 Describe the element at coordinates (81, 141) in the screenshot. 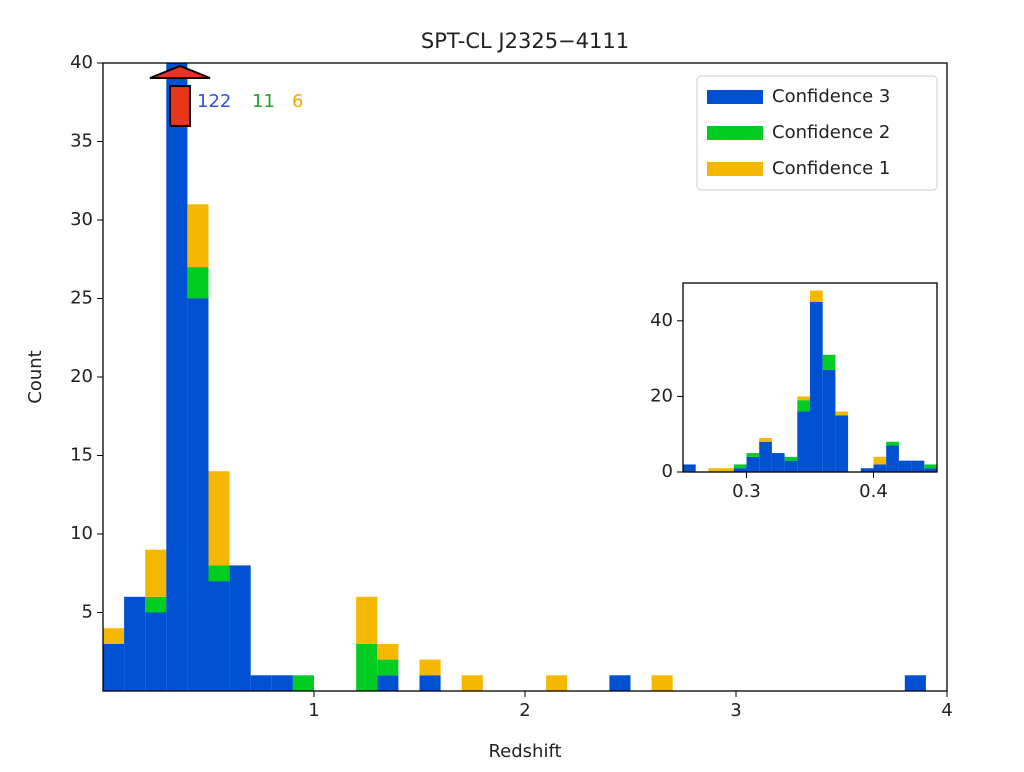

I see `y-tick-label: 35` at that location.